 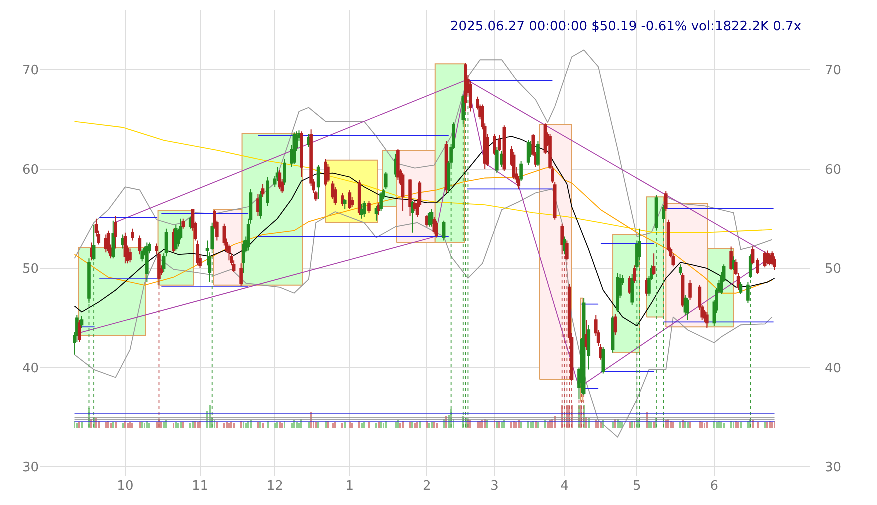 I want to click on x-tick-label: 11, so click(x=200, y=486).